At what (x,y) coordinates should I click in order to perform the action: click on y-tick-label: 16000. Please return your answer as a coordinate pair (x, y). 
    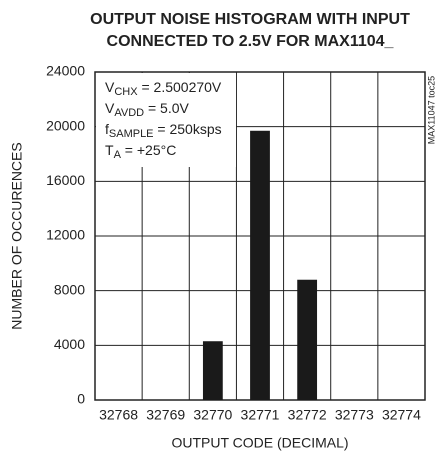
    Looking at the image, I should click on (65, 180).